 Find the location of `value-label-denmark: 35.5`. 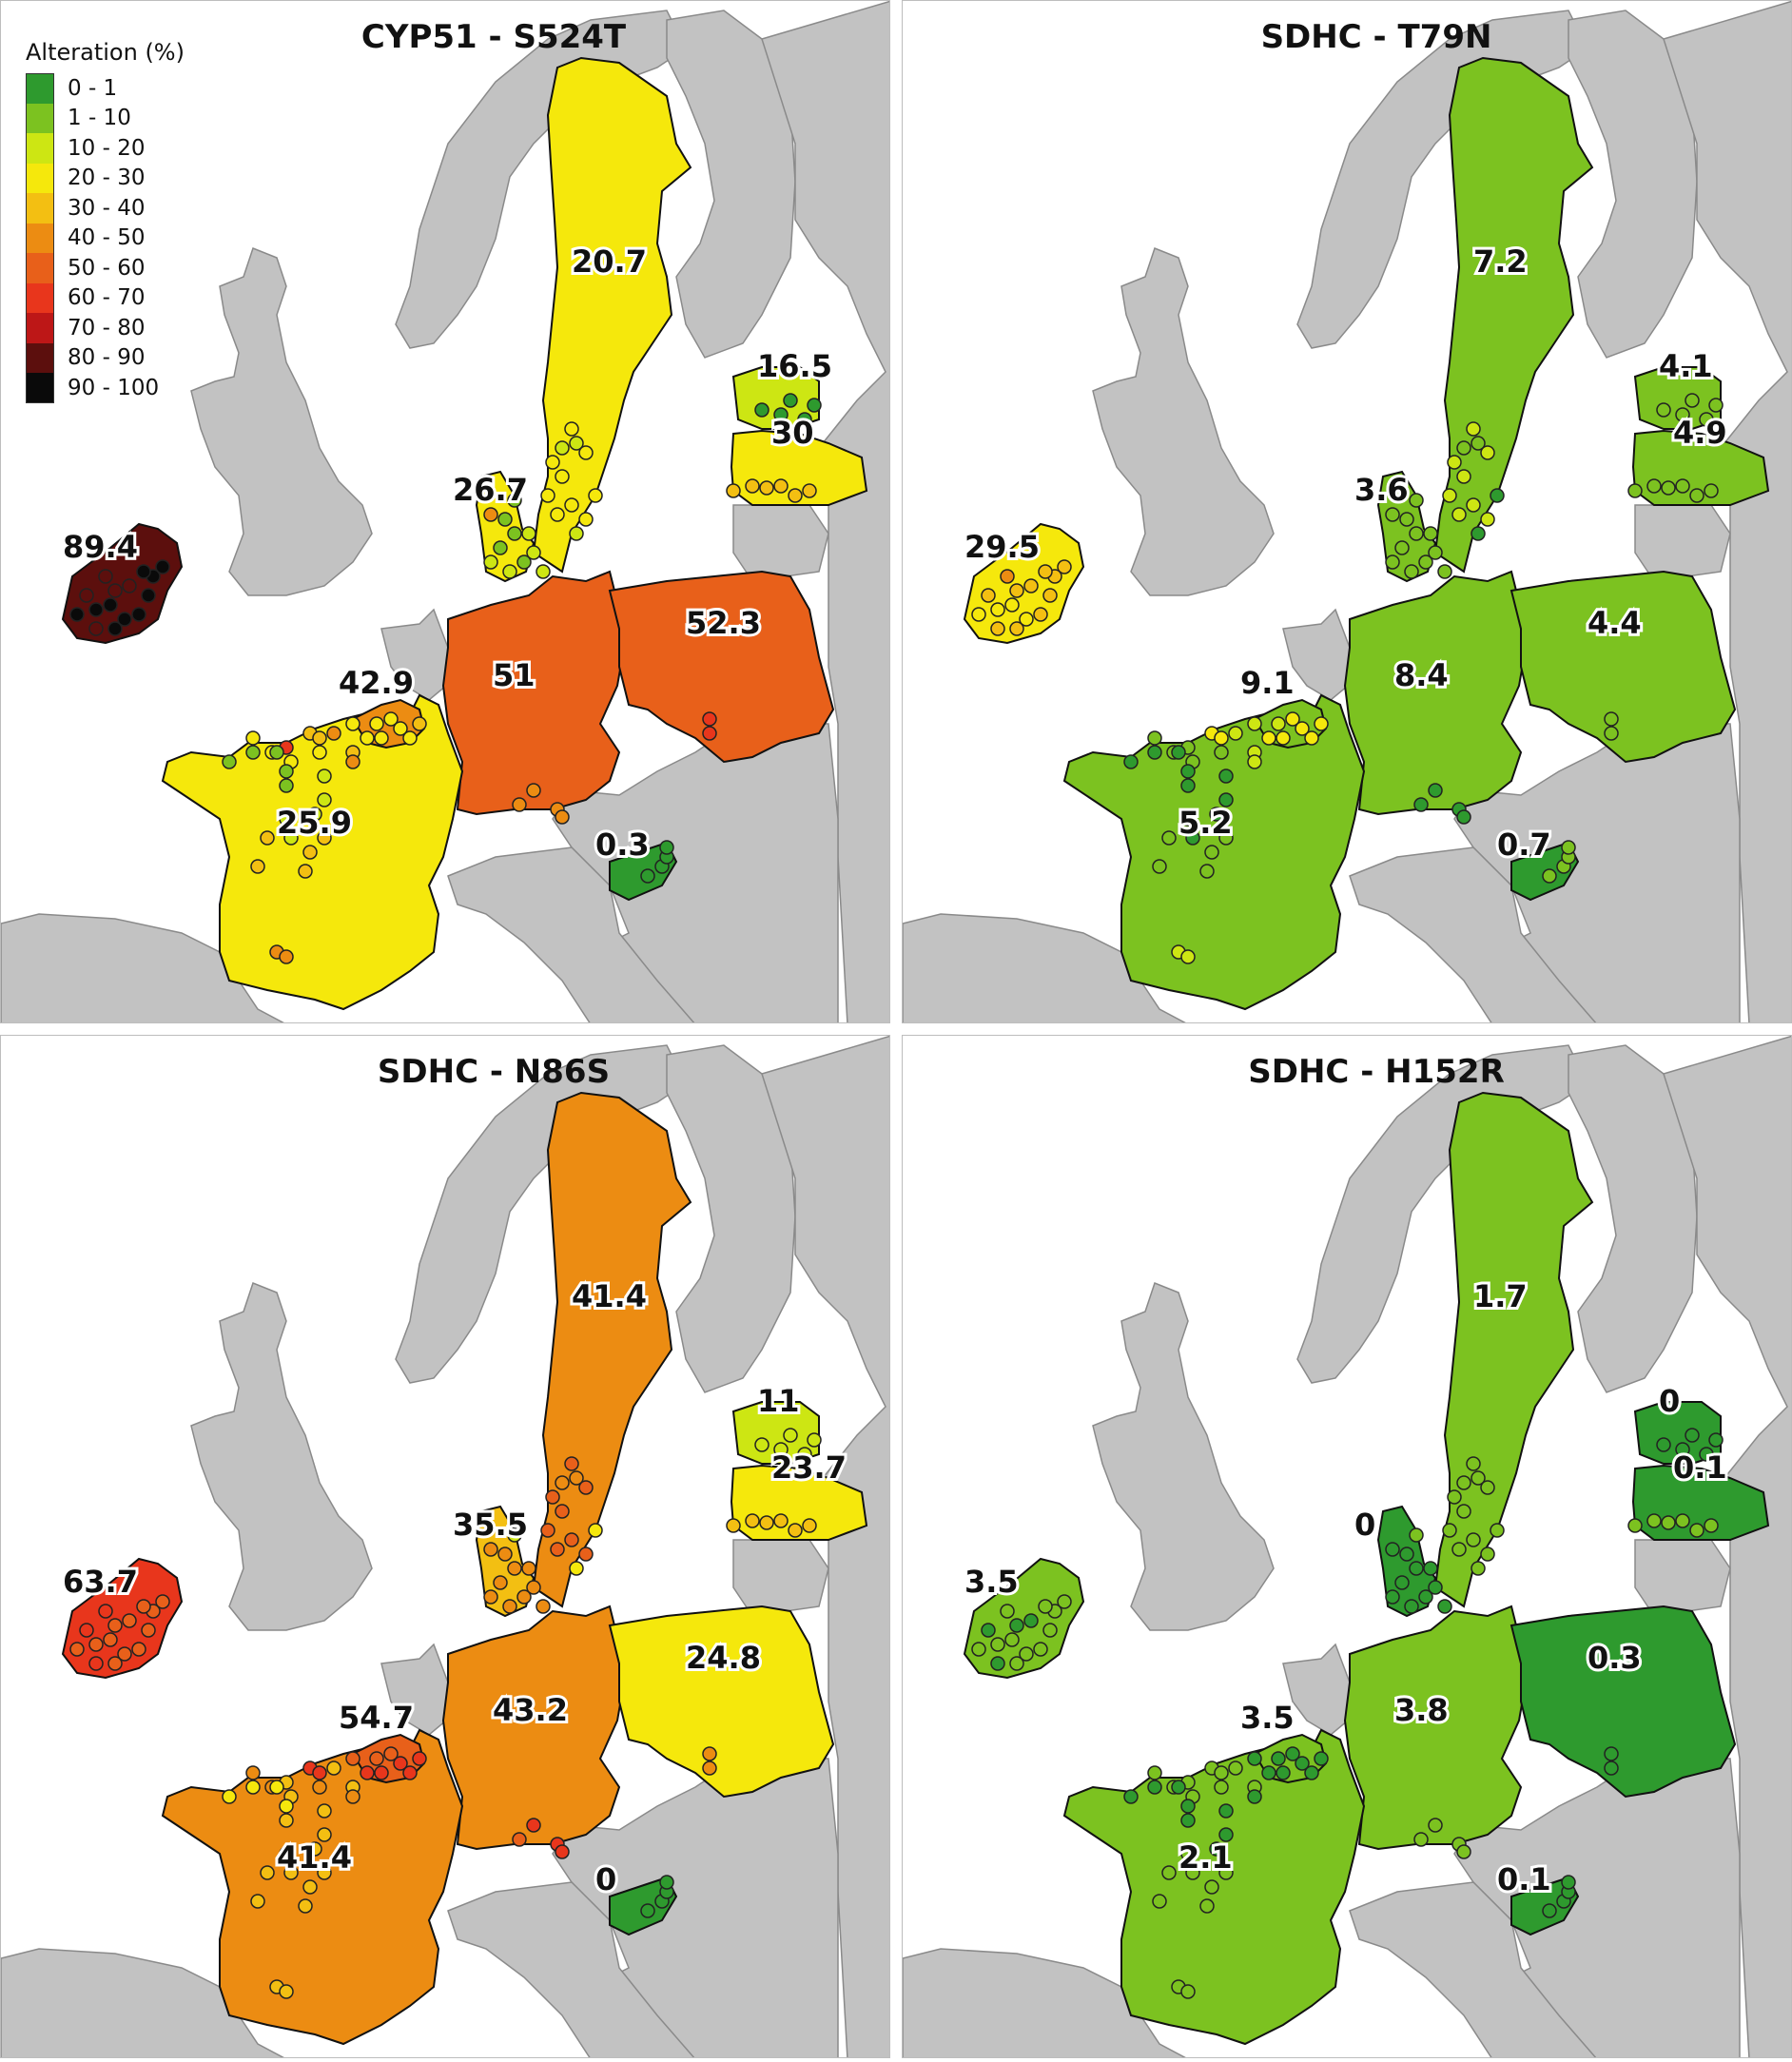

value-label-denmark: 35.5 is located at coordinates (491, 1525).